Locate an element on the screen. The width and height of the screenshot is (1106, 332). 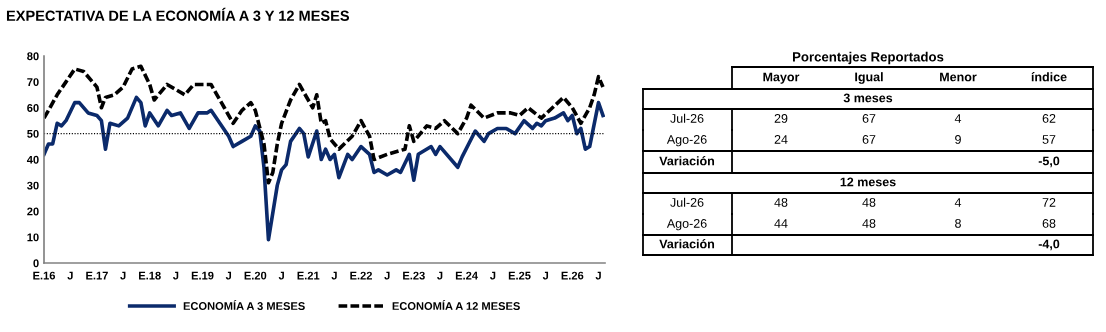
text: 9 is located at coordinates (958, 139).